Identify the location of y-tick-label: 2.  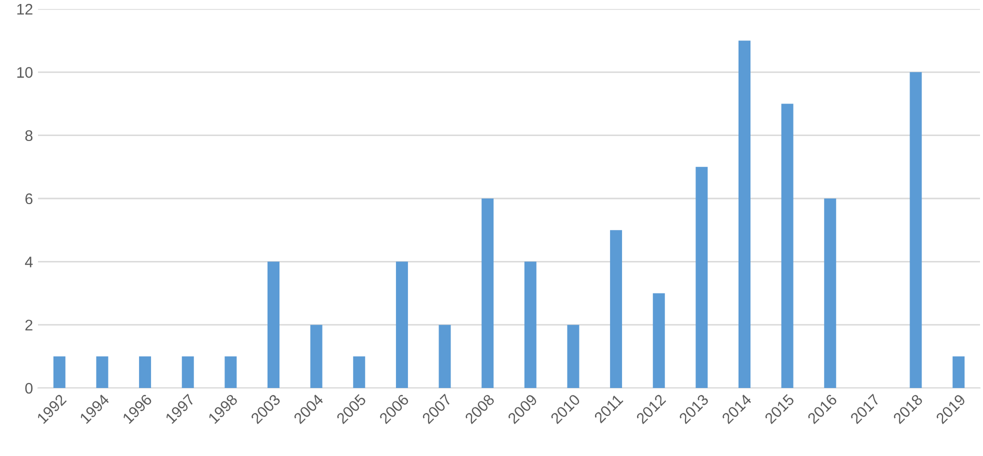
(28, 325).